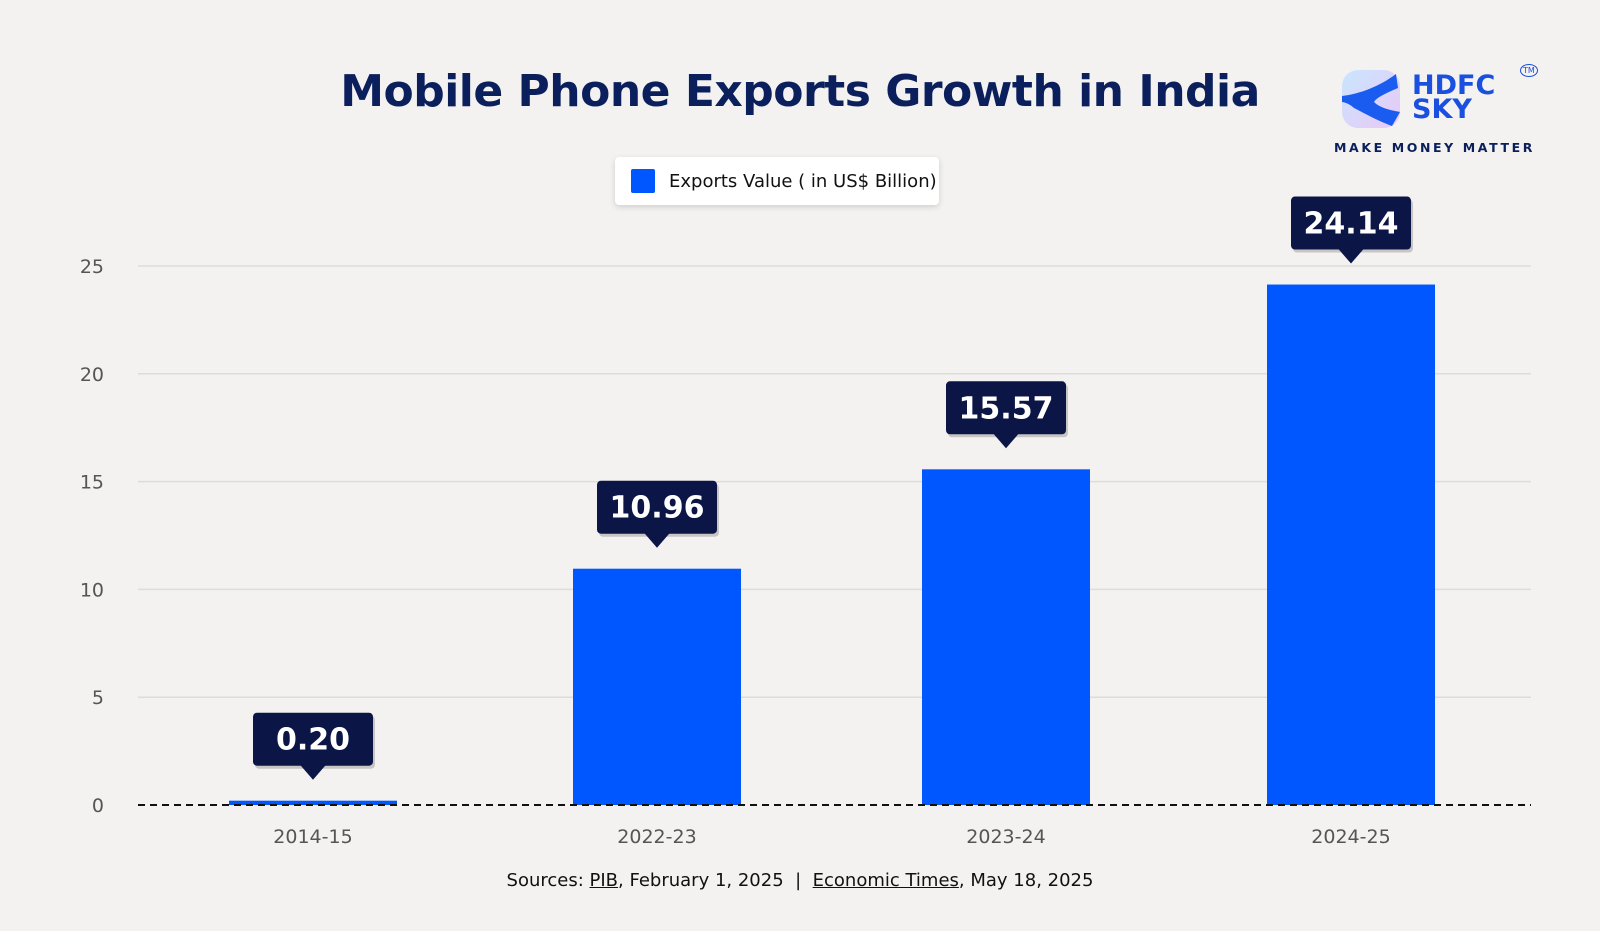  I want to click on x-tick-label: 2024-25, so click(1350, 837).